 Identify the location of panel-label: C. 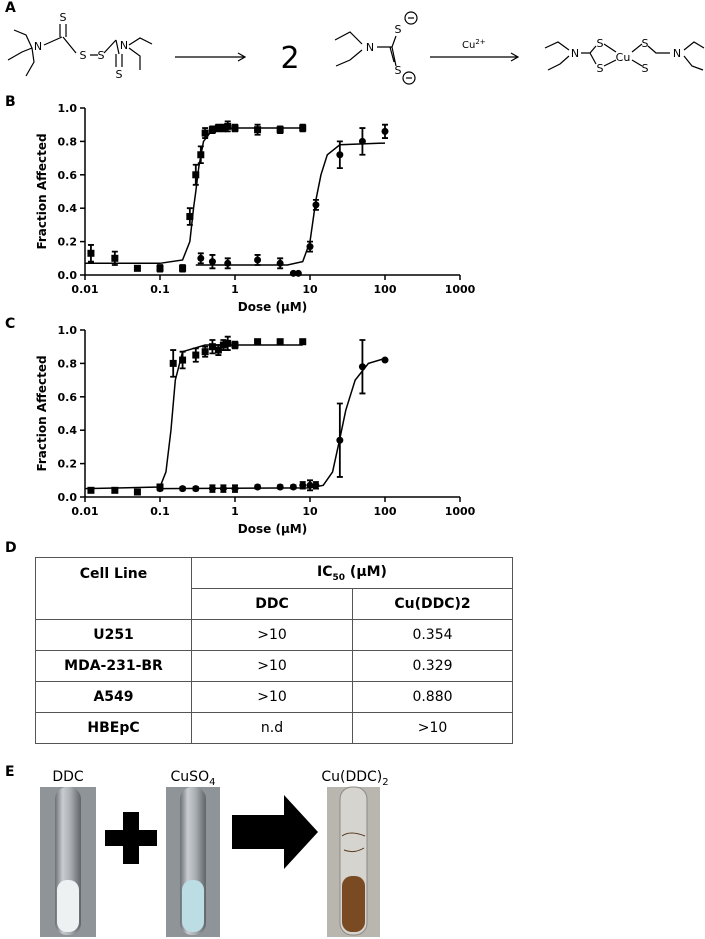
(10, 324).